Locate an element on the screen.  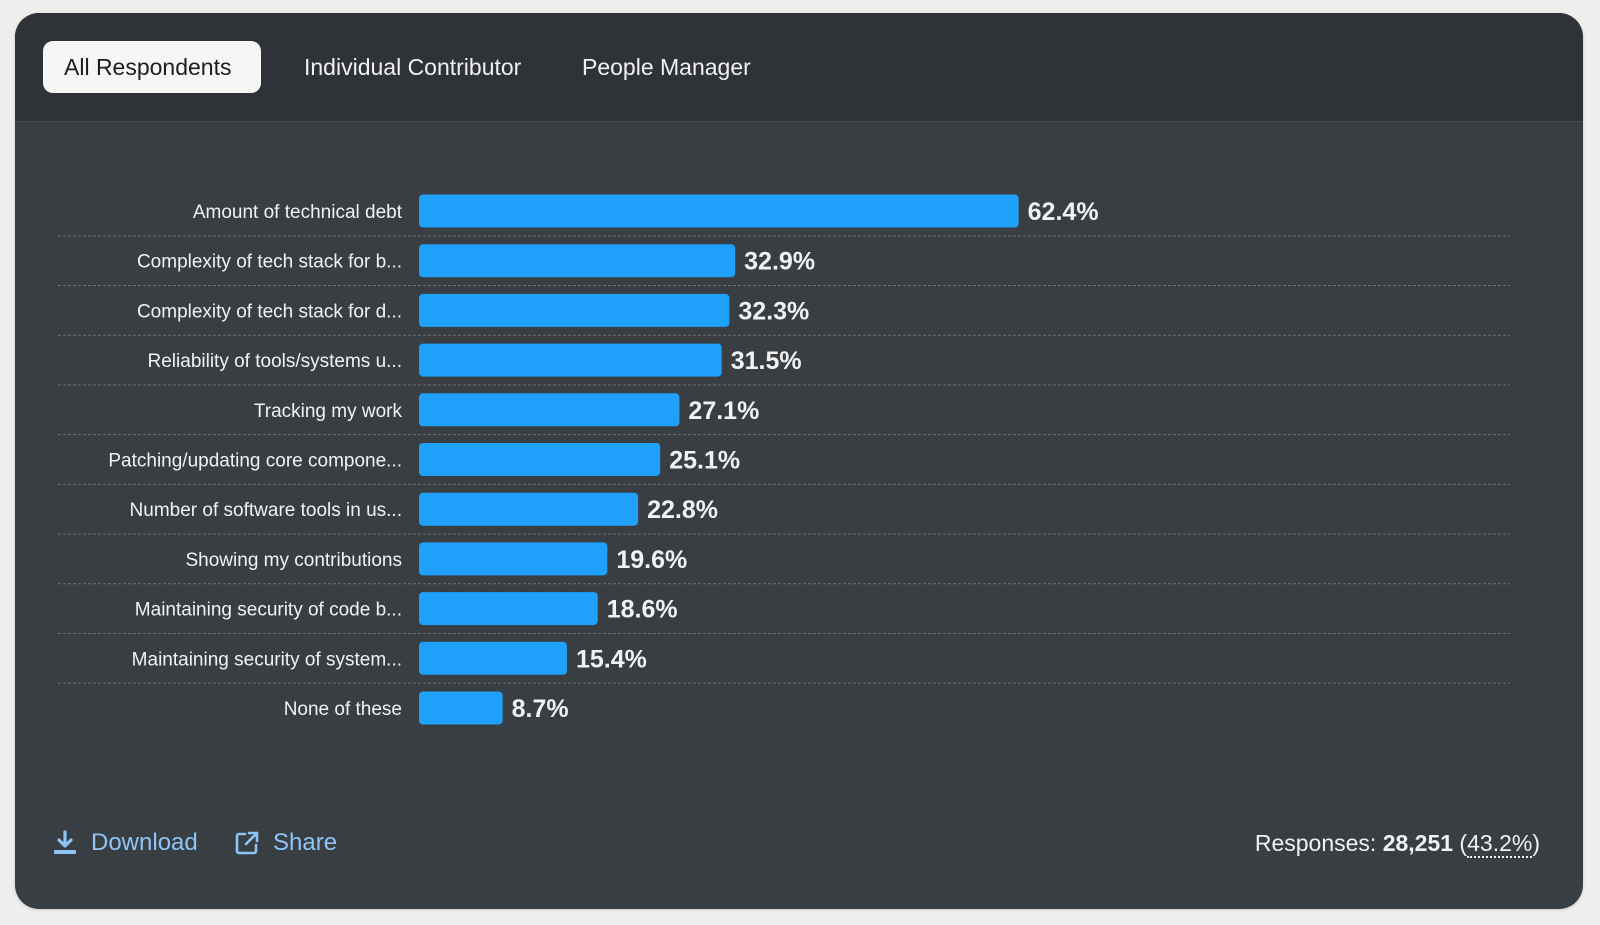
category-label: None of these is located at coordinates (343, 709).